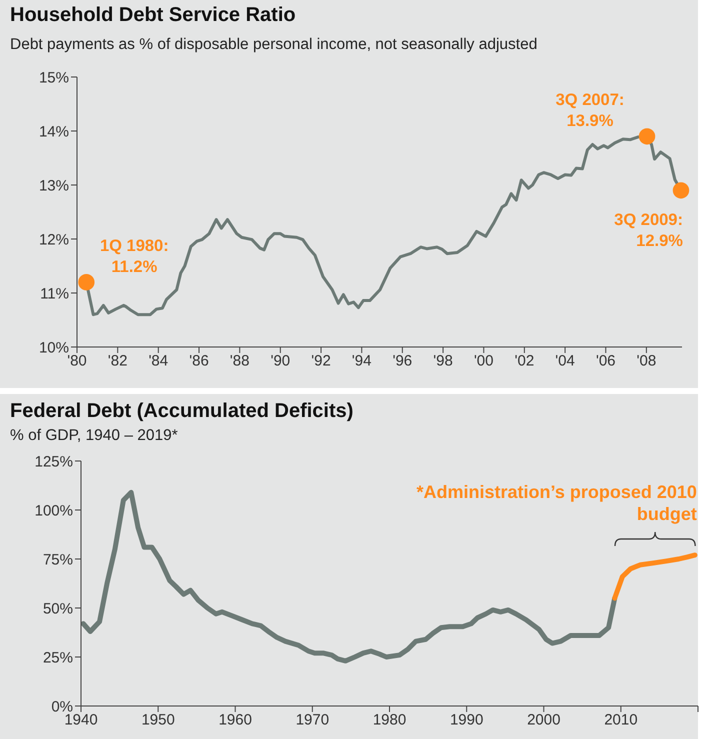  What do you see at coordinates (53, 77) in the screenshot?
I see `y-tick-label: 15%` at bounding box center [53, 77].